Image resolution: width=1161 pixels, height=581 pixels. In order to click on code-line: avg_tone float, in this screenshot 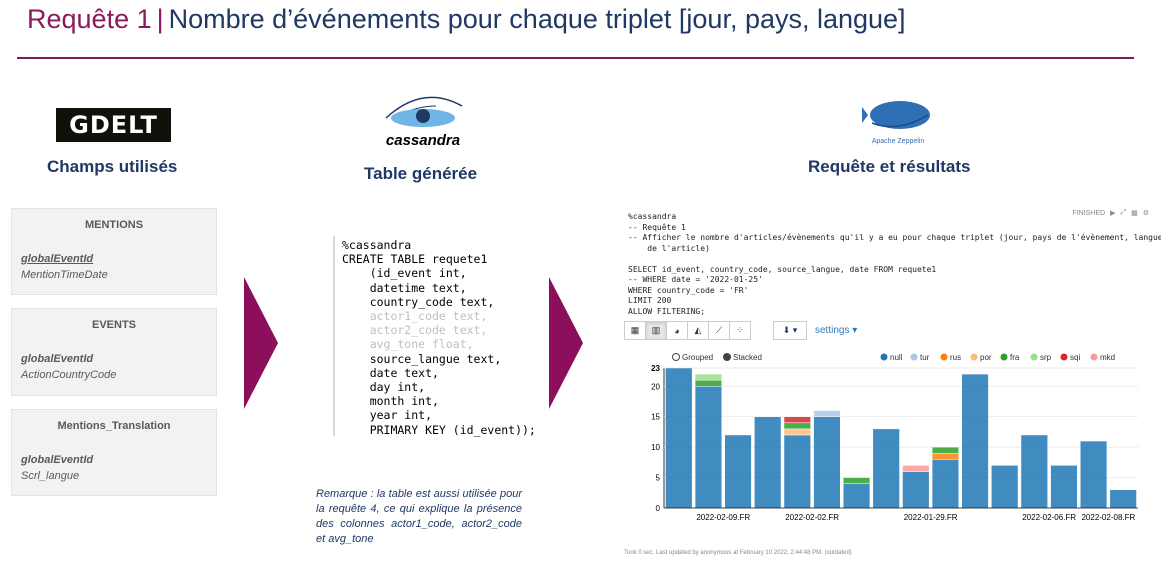, I will do `click(408, 344)`.